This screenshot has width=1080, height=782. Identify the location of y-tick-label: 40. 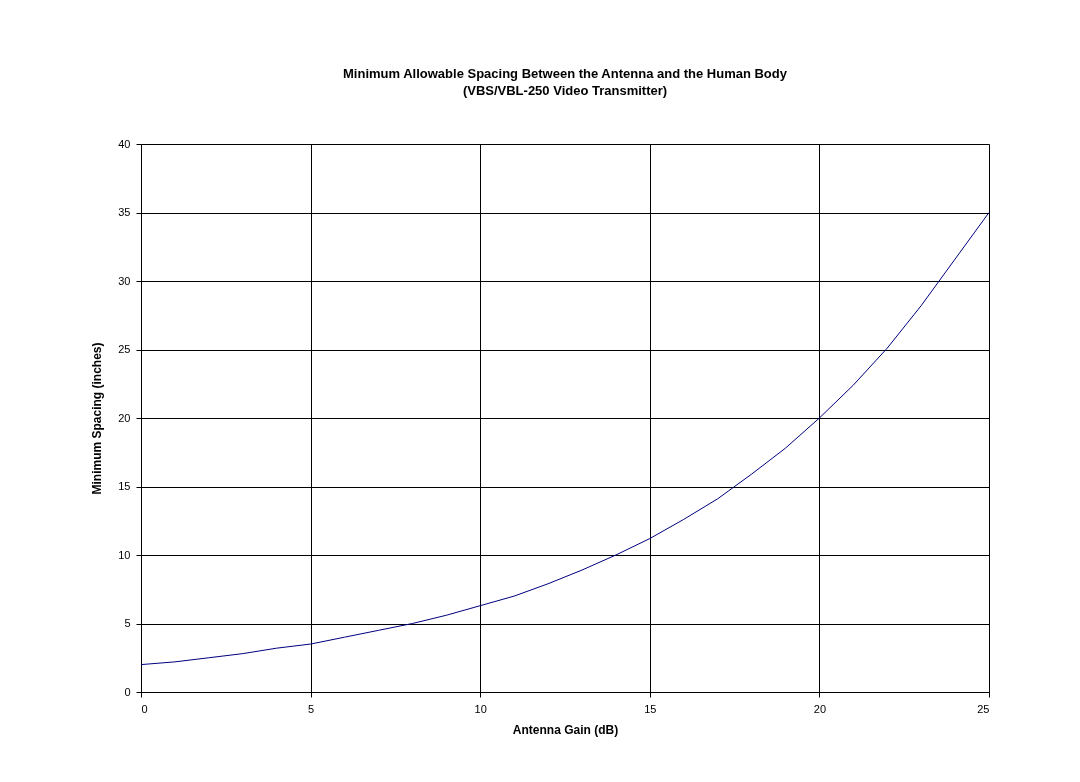
(124, 143).